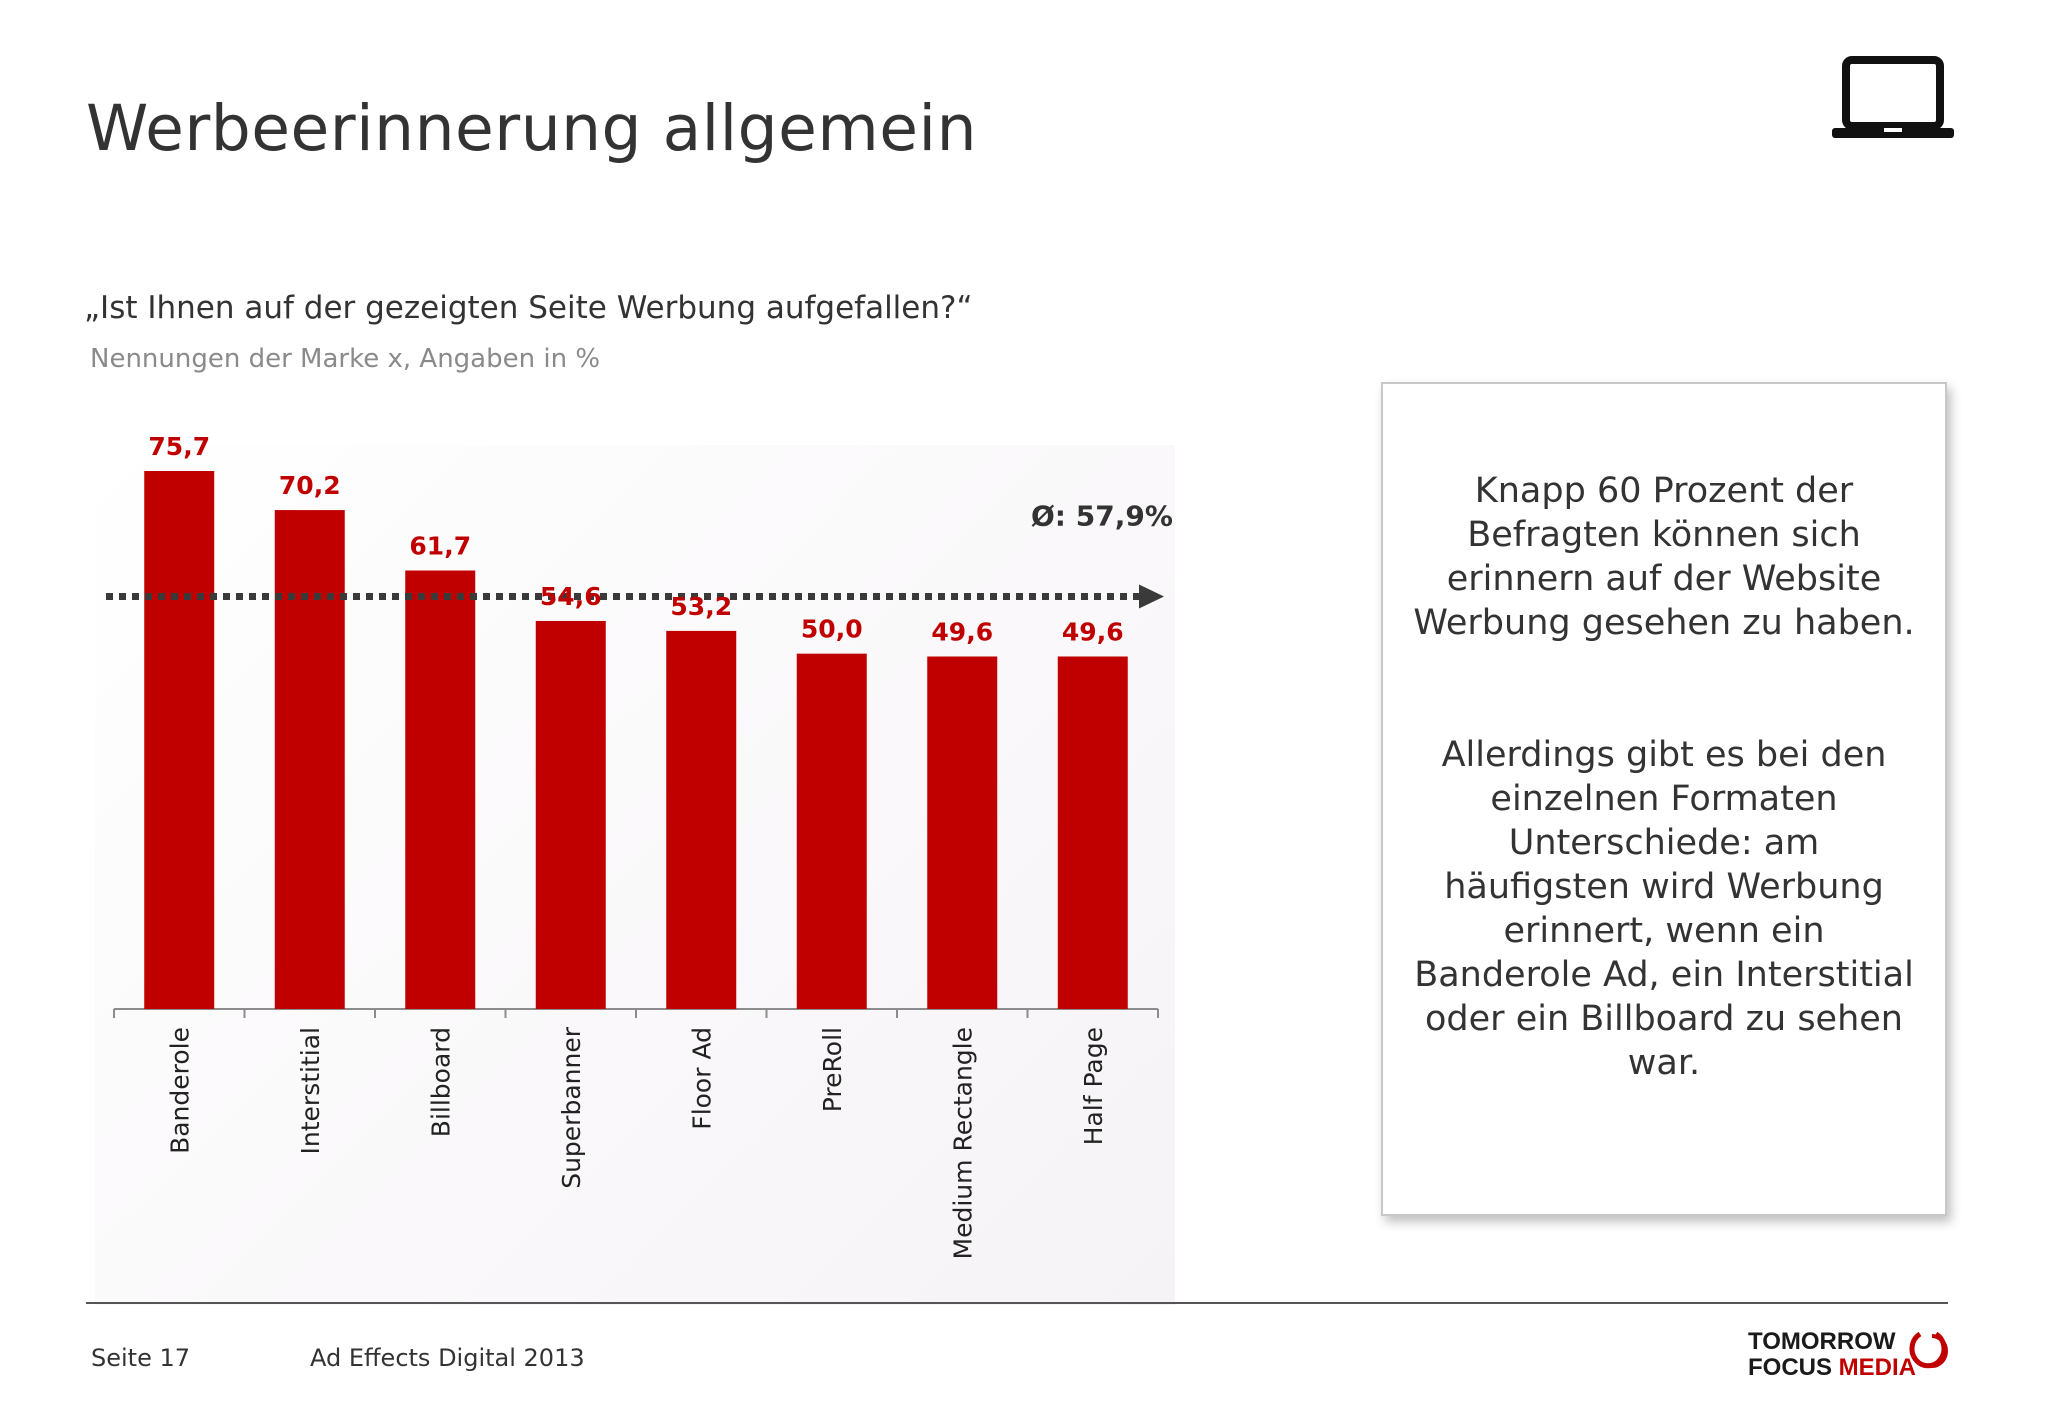  I want to click on average-label: Ø: 57,9%, so click(1102, 516).